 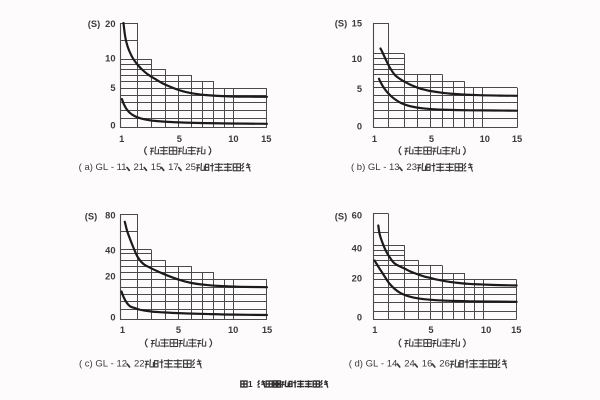 I want to click on svg-text: 17, so click(x=173, y=167).